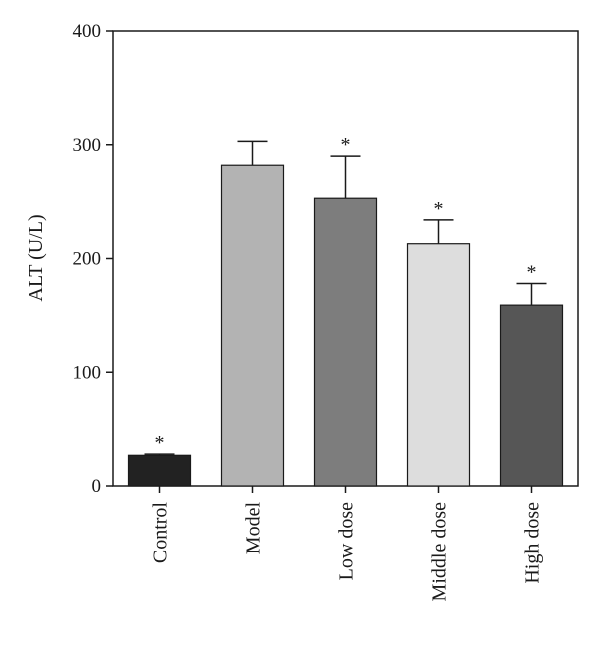  Describe the element at coordinates (159, 470) in the screenshot. I see `bar-control` at that location.